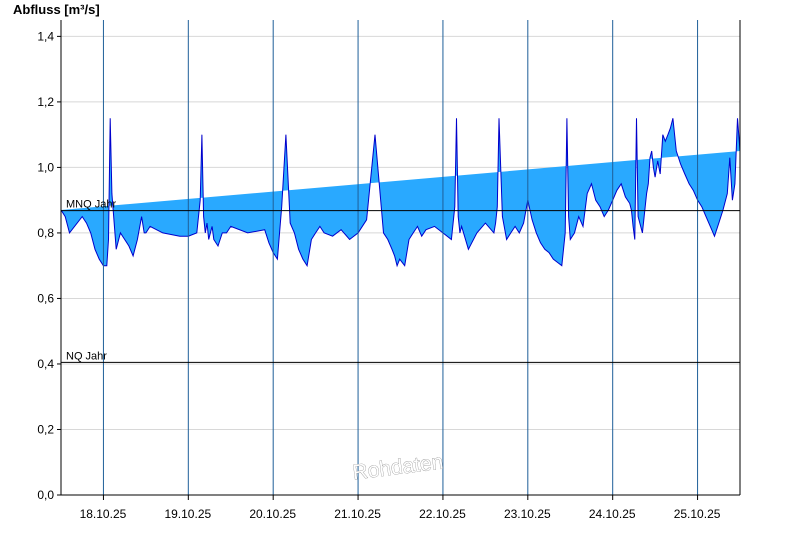  What do you see at coordinates (45, 298) in the screenshot?
I see `y-tick-label: 0,6` at bounding box center [45, 298].